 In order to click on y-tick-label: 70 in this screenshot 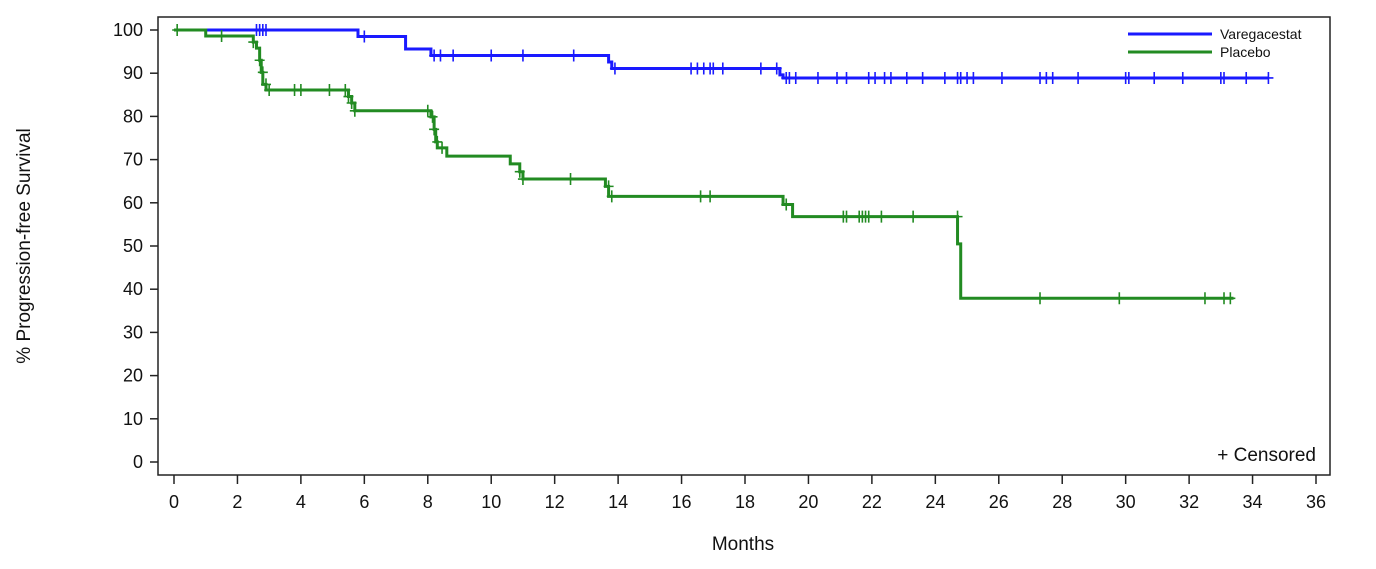, I will do `click(133, 160)`.